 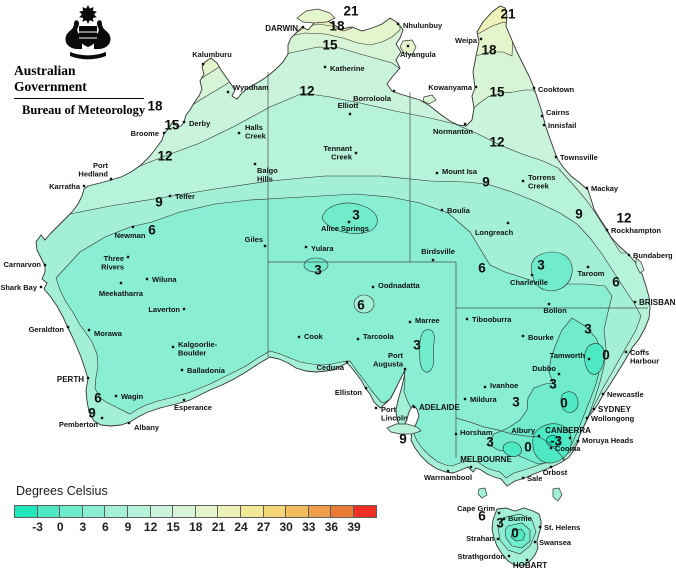 I want to click on contour-label: 9, so click(x=159, y=202).